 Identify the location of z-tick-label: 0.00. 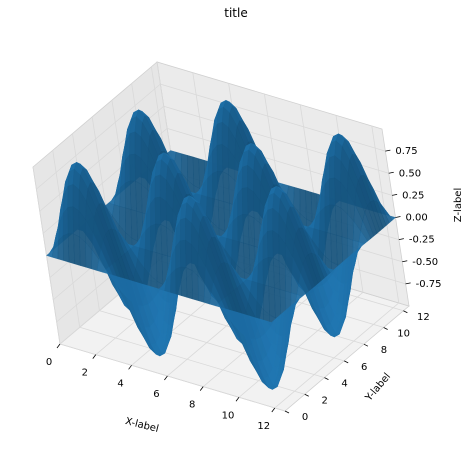
(417, 218).